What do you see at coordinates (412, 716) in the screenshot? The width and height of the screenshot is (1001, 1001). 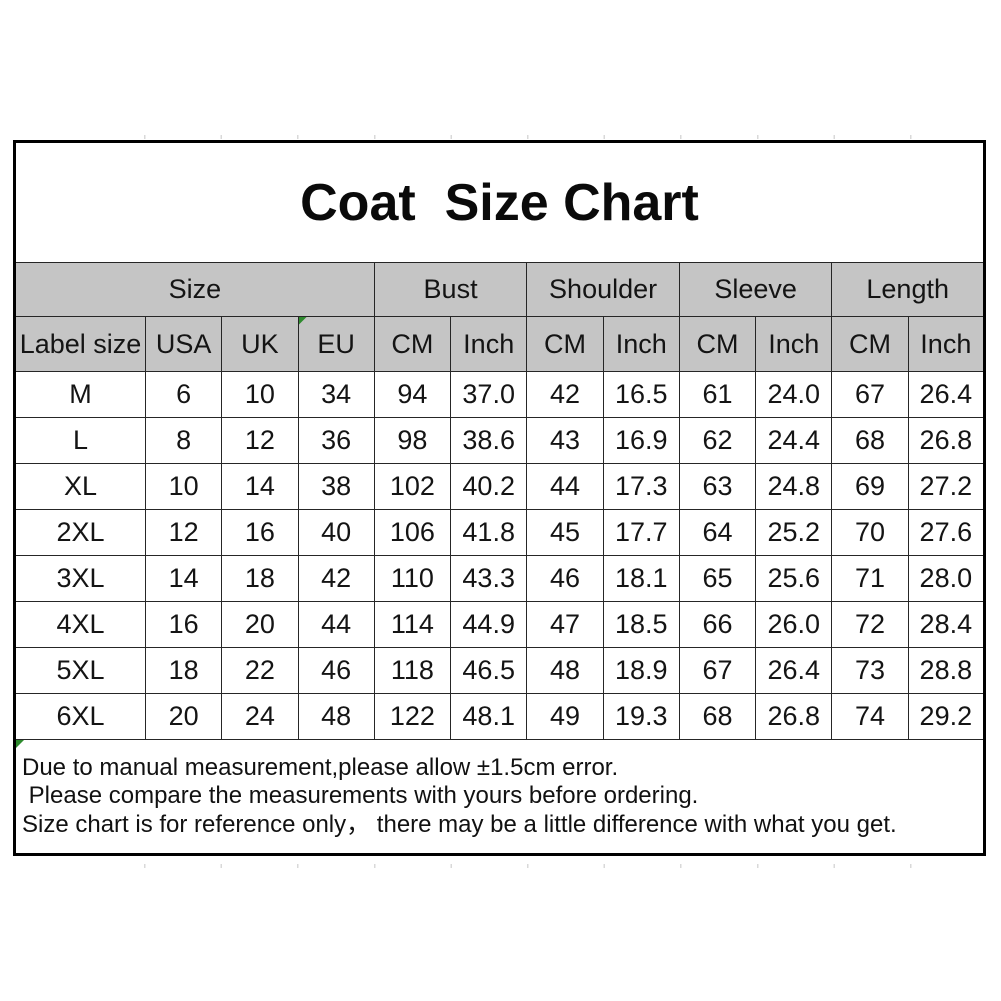 I see `data-cell: 122` at bounding box center [412, 716].